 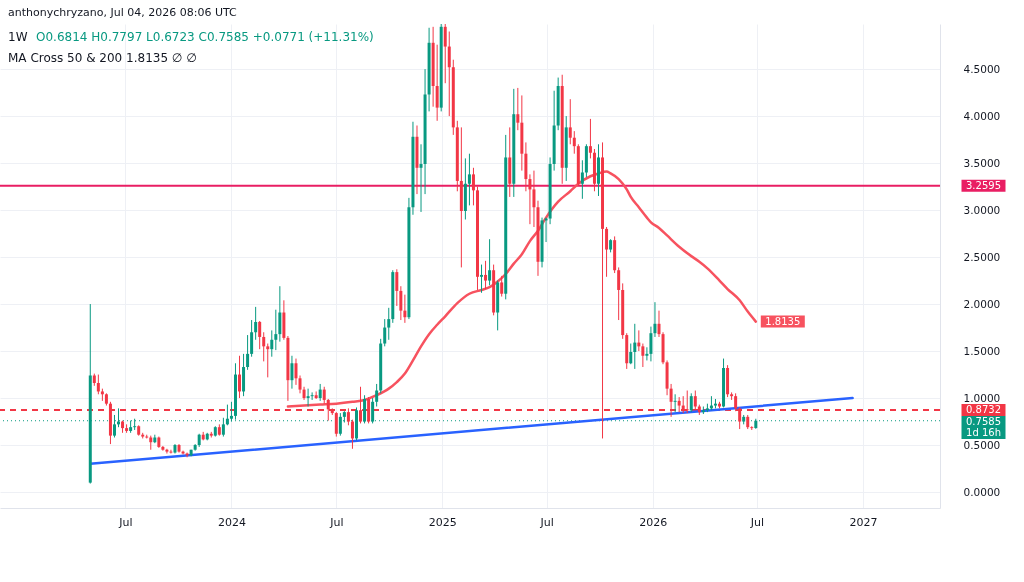 What do you see at coordinates (863, 522) in the screenshot?
I see `x-tick-label: 2027` at bounding box center [863, 522].